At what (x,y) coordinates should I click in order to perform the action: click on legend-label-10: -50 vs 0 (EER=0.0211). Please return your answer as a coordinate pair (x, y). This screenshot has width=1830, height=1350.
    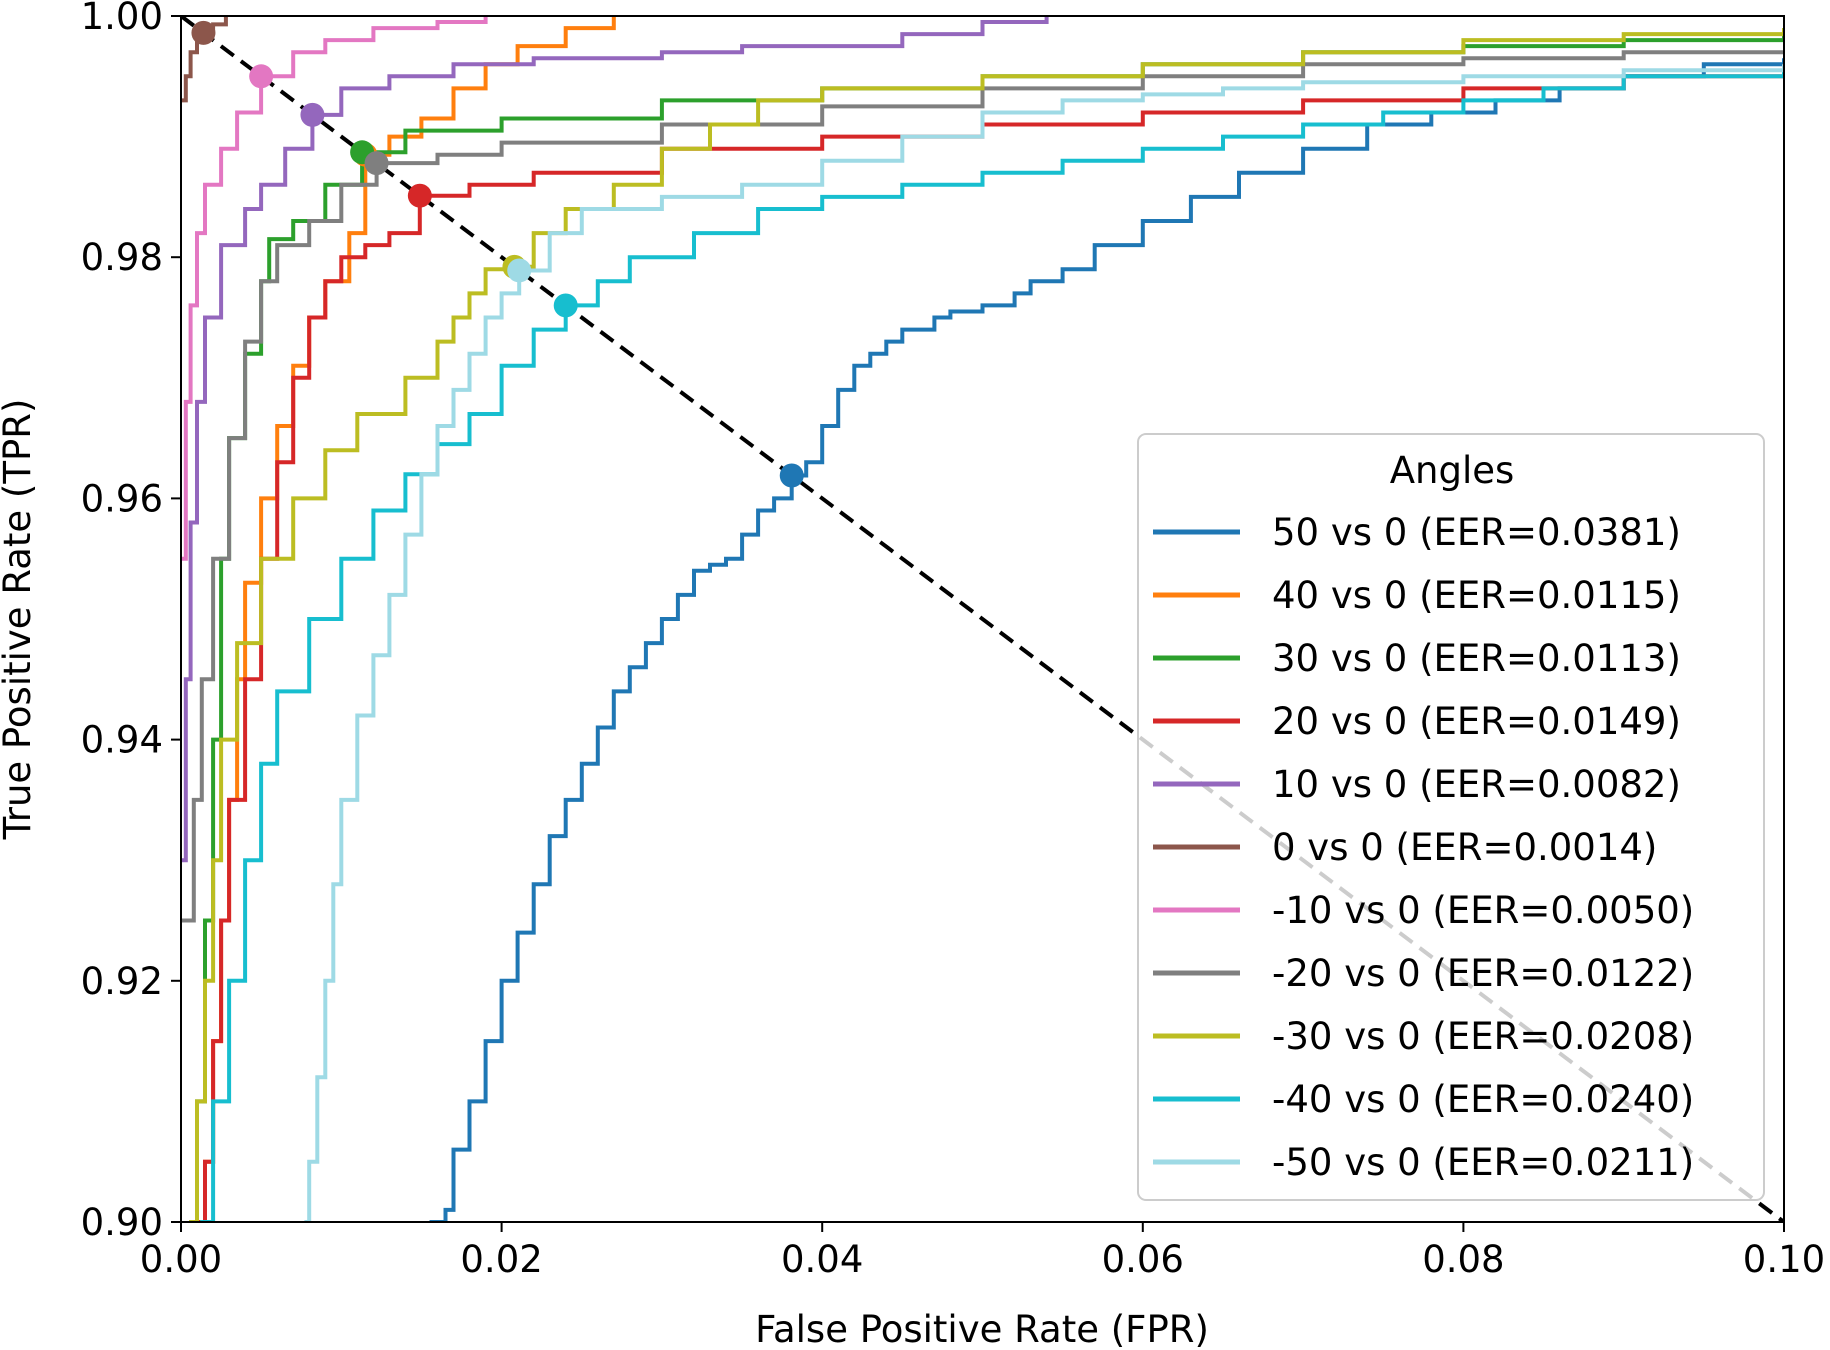
    Looking at the image, I should click on (1483, 1162).